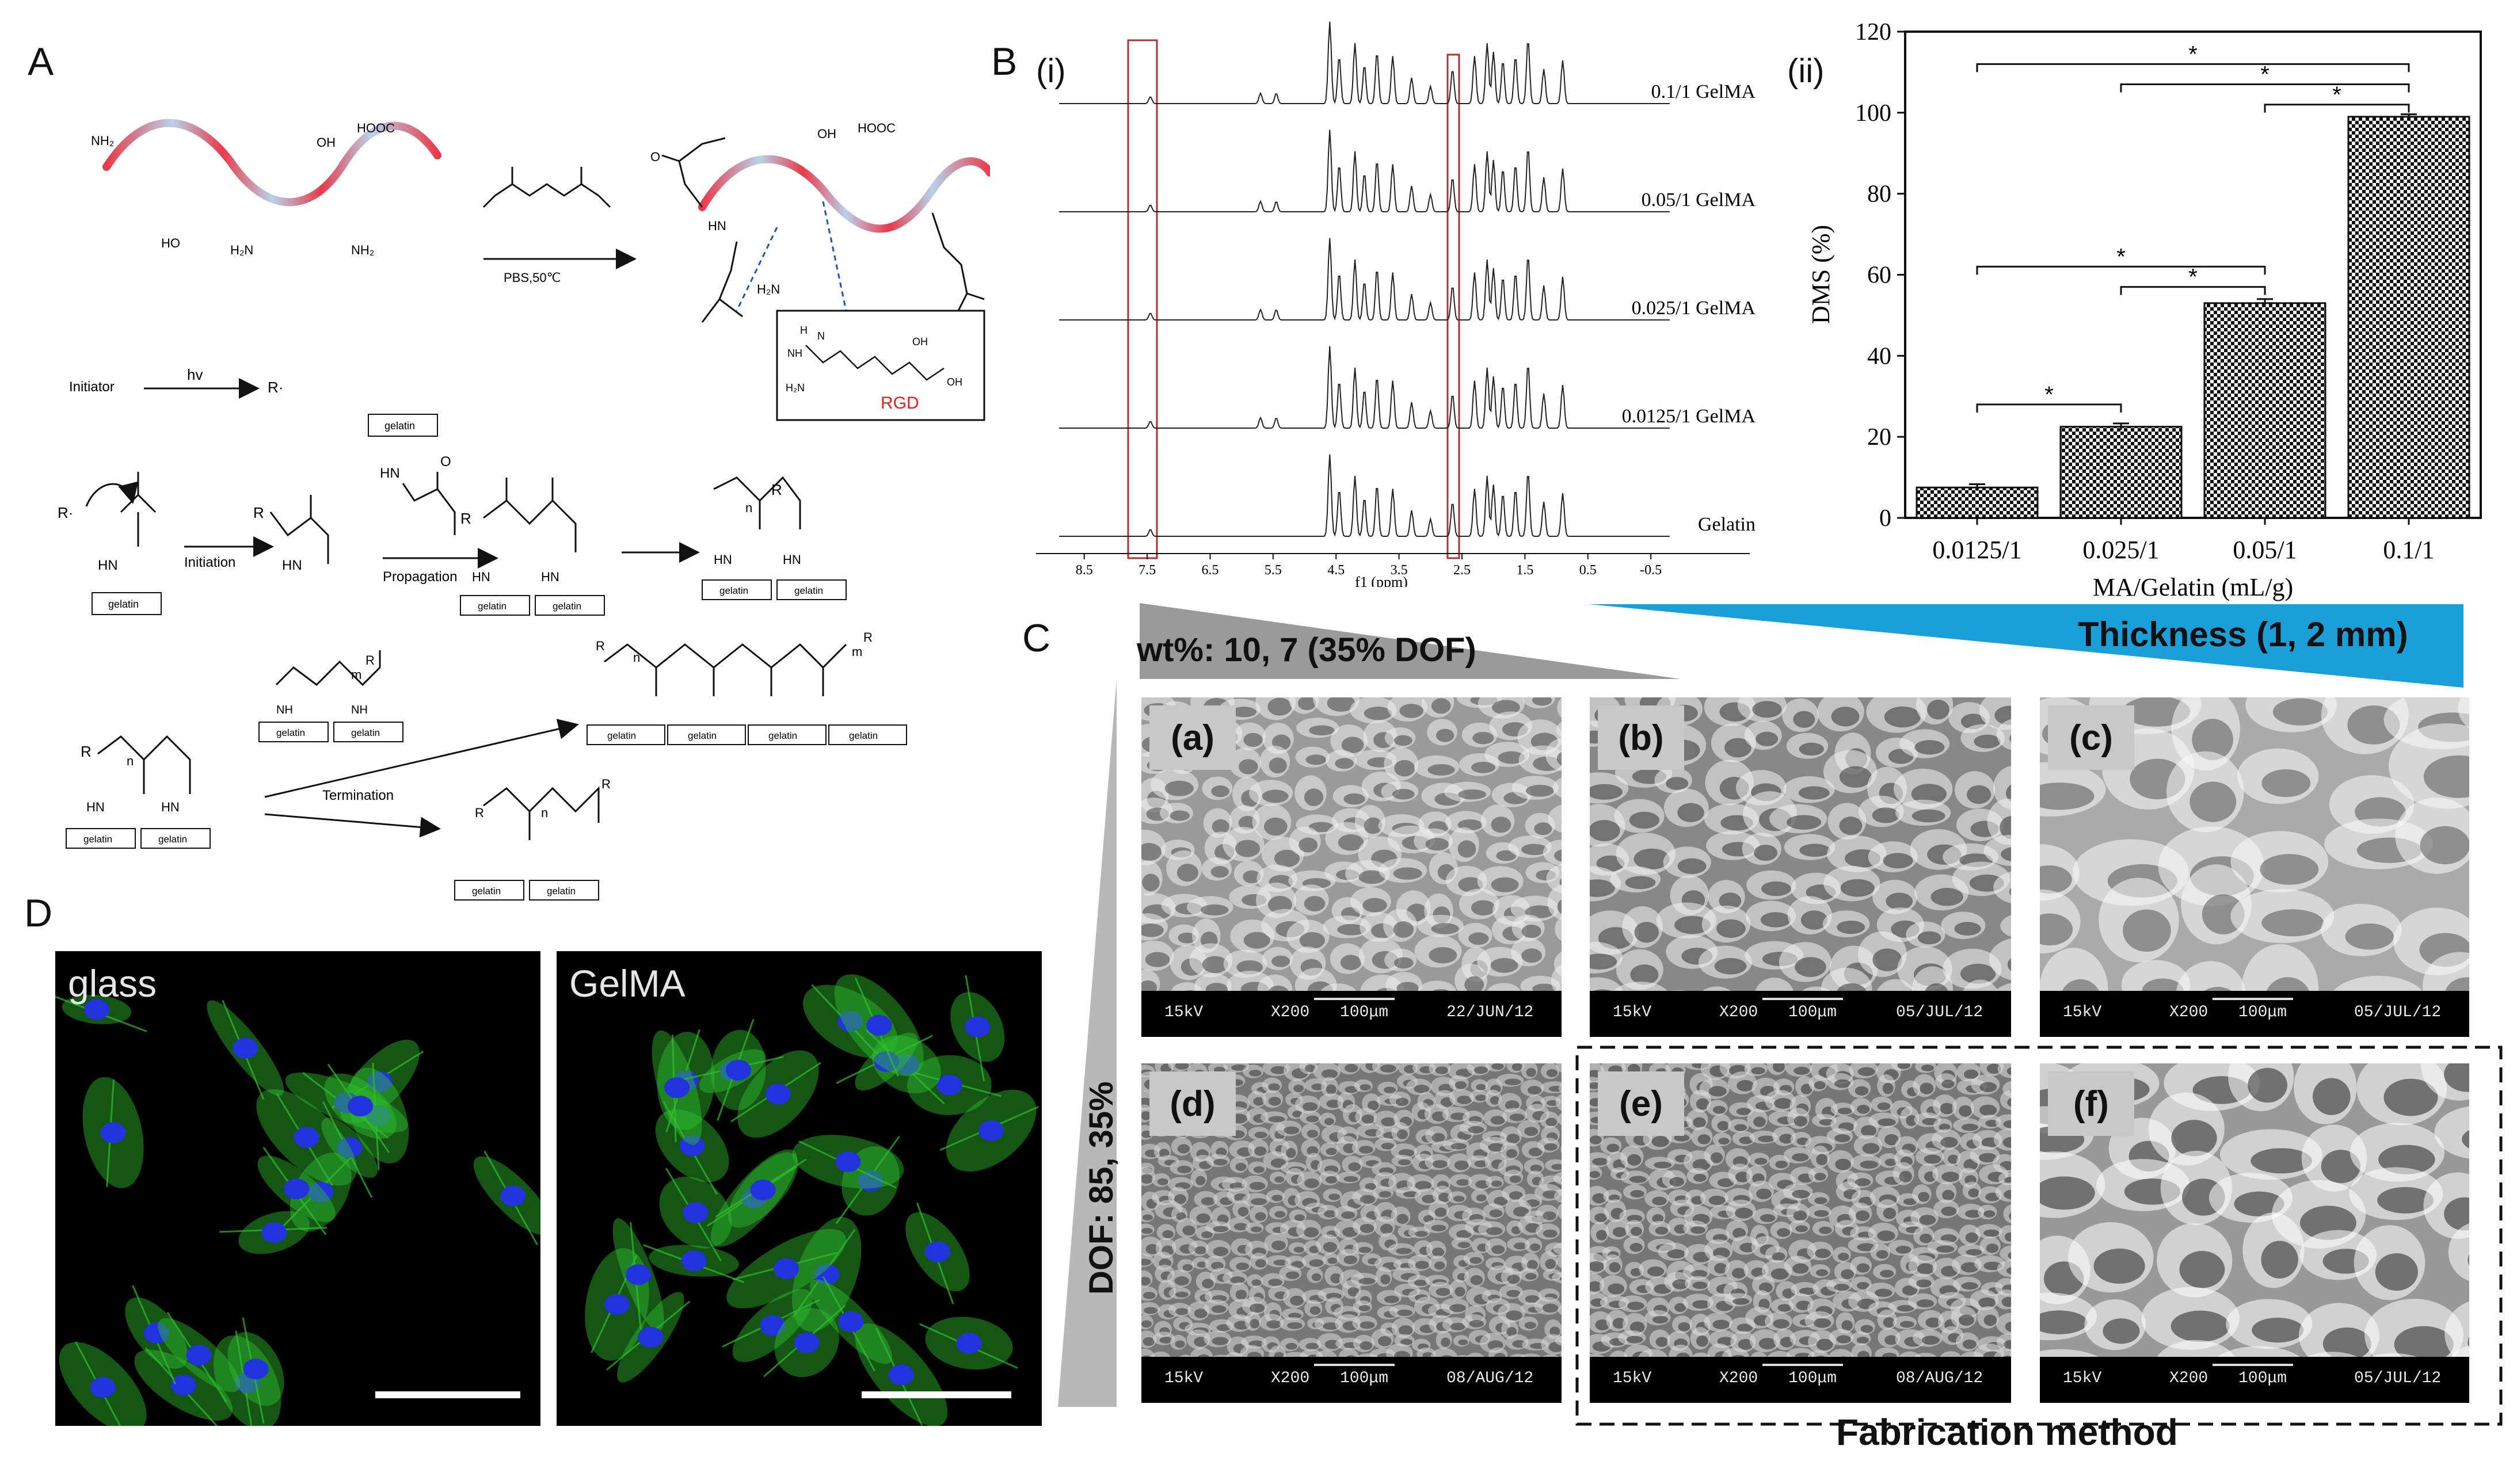 Image resolution: width=2517 pixels, height=1484 pixels. Describe the element at coordinates (769, 289) in the screenshot. I see `h2n-label: H₂N` at that location.